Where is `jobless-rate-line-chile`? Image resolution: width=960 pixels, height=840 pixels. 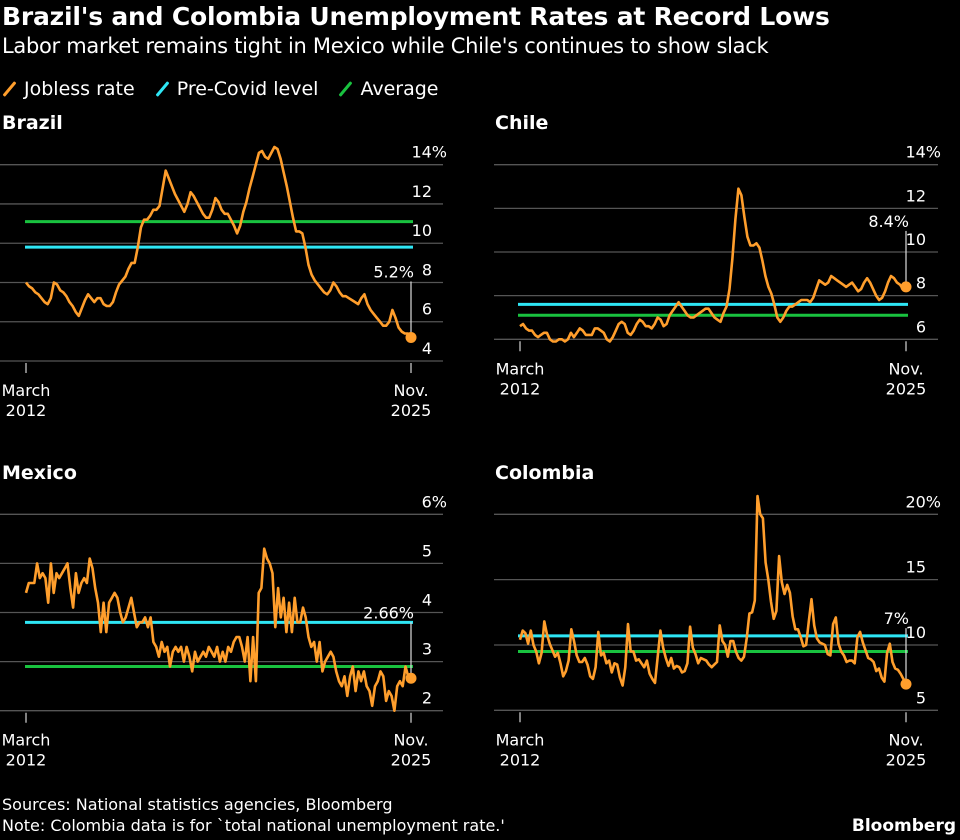
jobless-rate-line-chile is located at coordinates (713, 265).